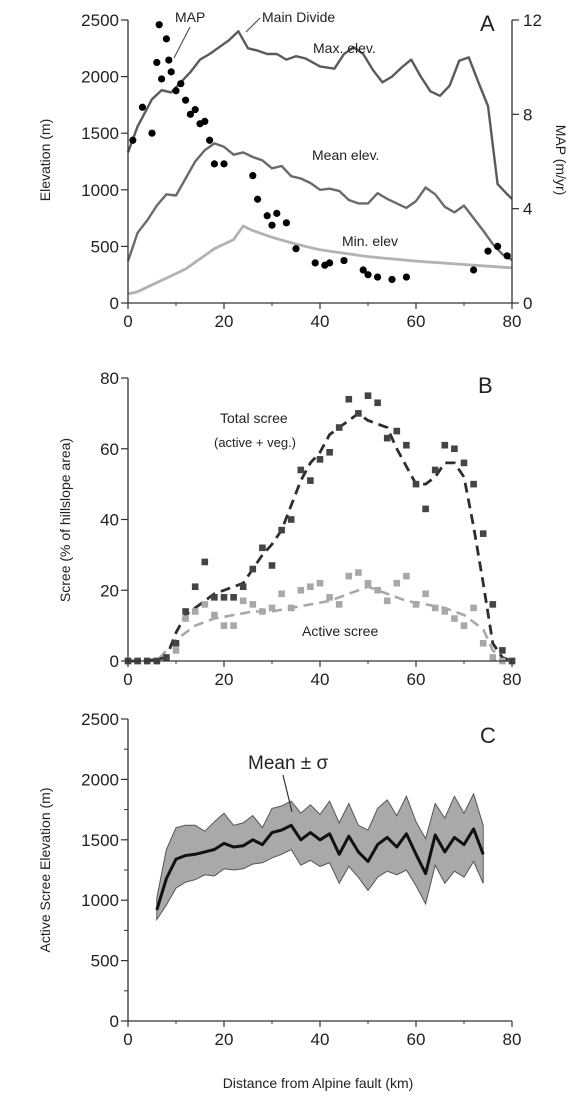 The image size is (570, 1104). Describe the element at coordinates (319, 202) in the screenshot. I see `mean-elev-line` at that location.